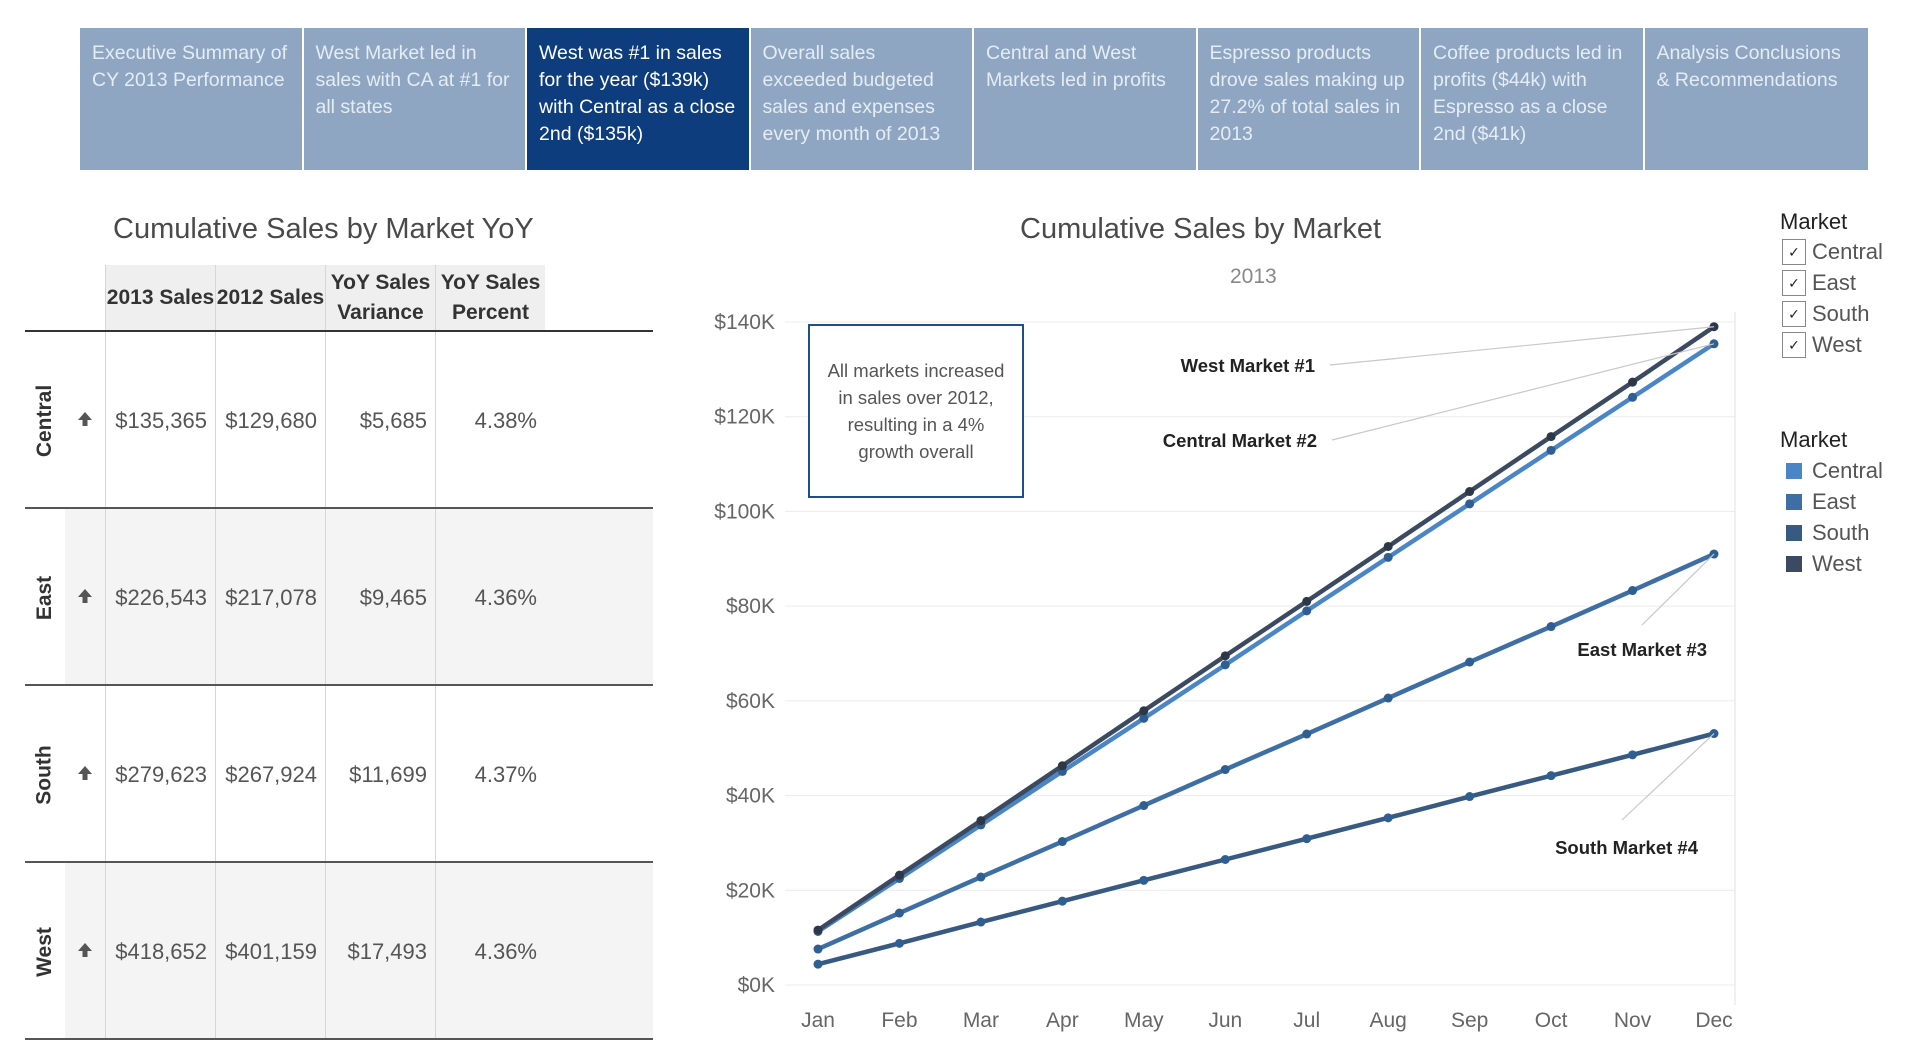 The image size is (1920, 1050). I want to click on table-row-west: West $418,652 $401,159 $17,493 4.36%, so click(339, 951).